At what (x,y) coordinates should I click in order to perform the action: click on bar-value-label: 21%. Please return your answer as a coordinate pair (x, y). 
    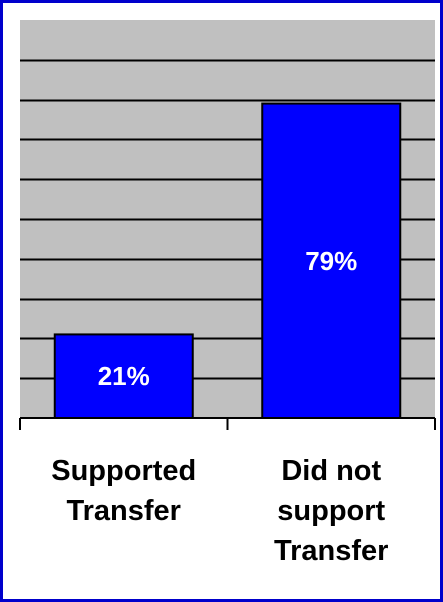
    Looking at the image, I should click on (124, 376).